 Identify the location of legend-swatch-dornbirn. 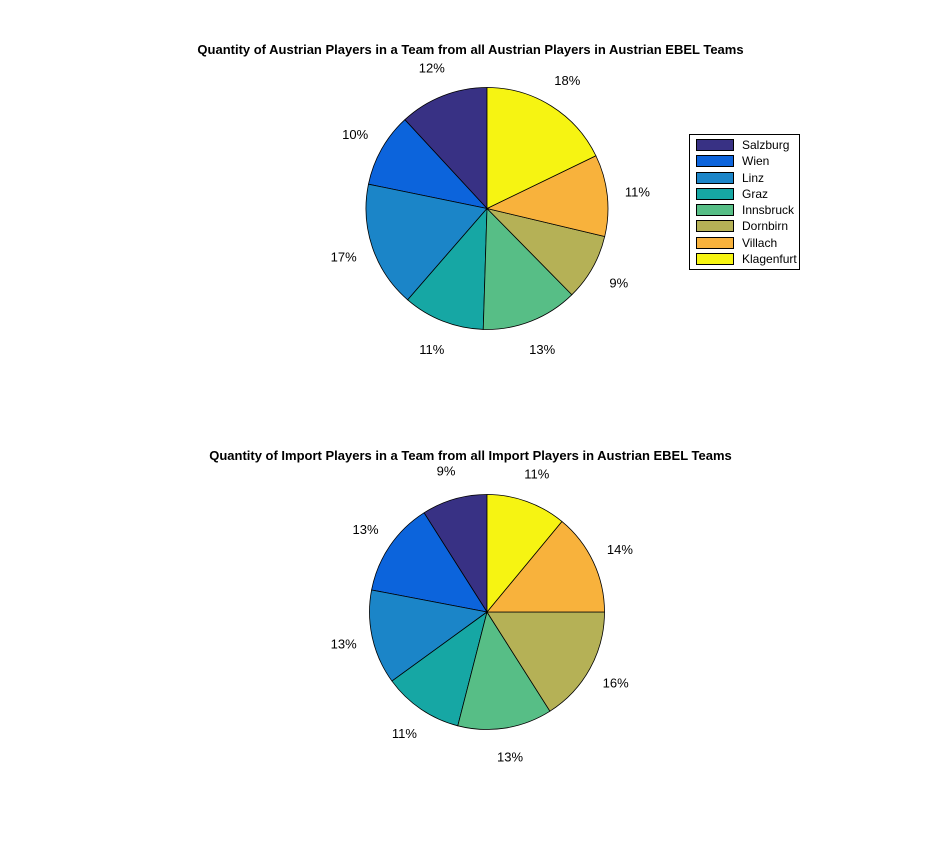
(715, 226).